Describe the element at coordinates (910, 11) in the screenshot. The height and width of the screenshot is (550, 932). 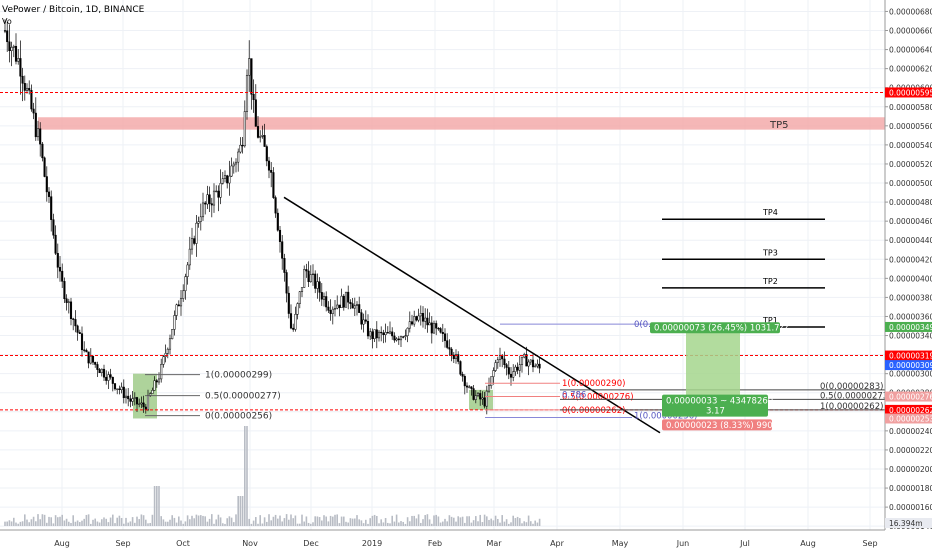
I see `price-tick-label-0: 0.00000680` at that location.